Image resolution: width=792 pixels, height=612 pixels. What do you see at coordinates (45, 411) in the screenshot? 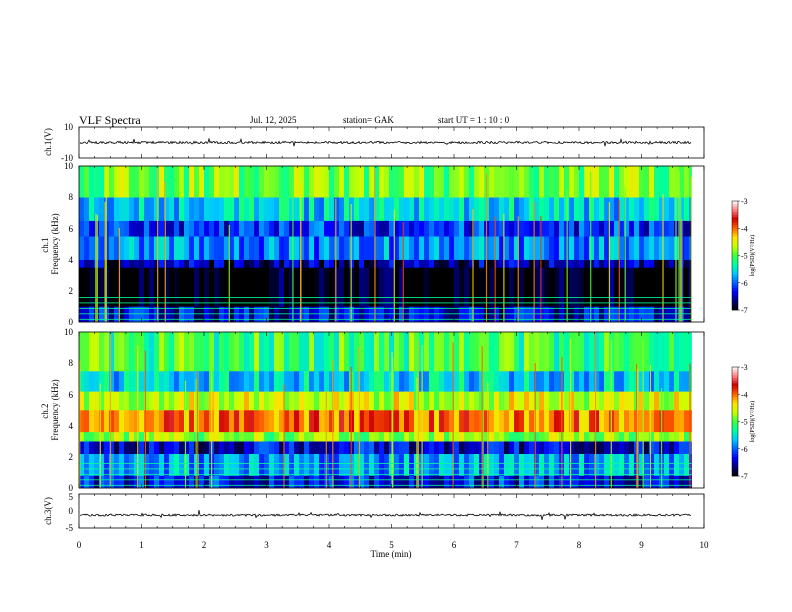
I see `ch2-spec-ylabel-line1: ch.2` at bounding box center [45, 411].